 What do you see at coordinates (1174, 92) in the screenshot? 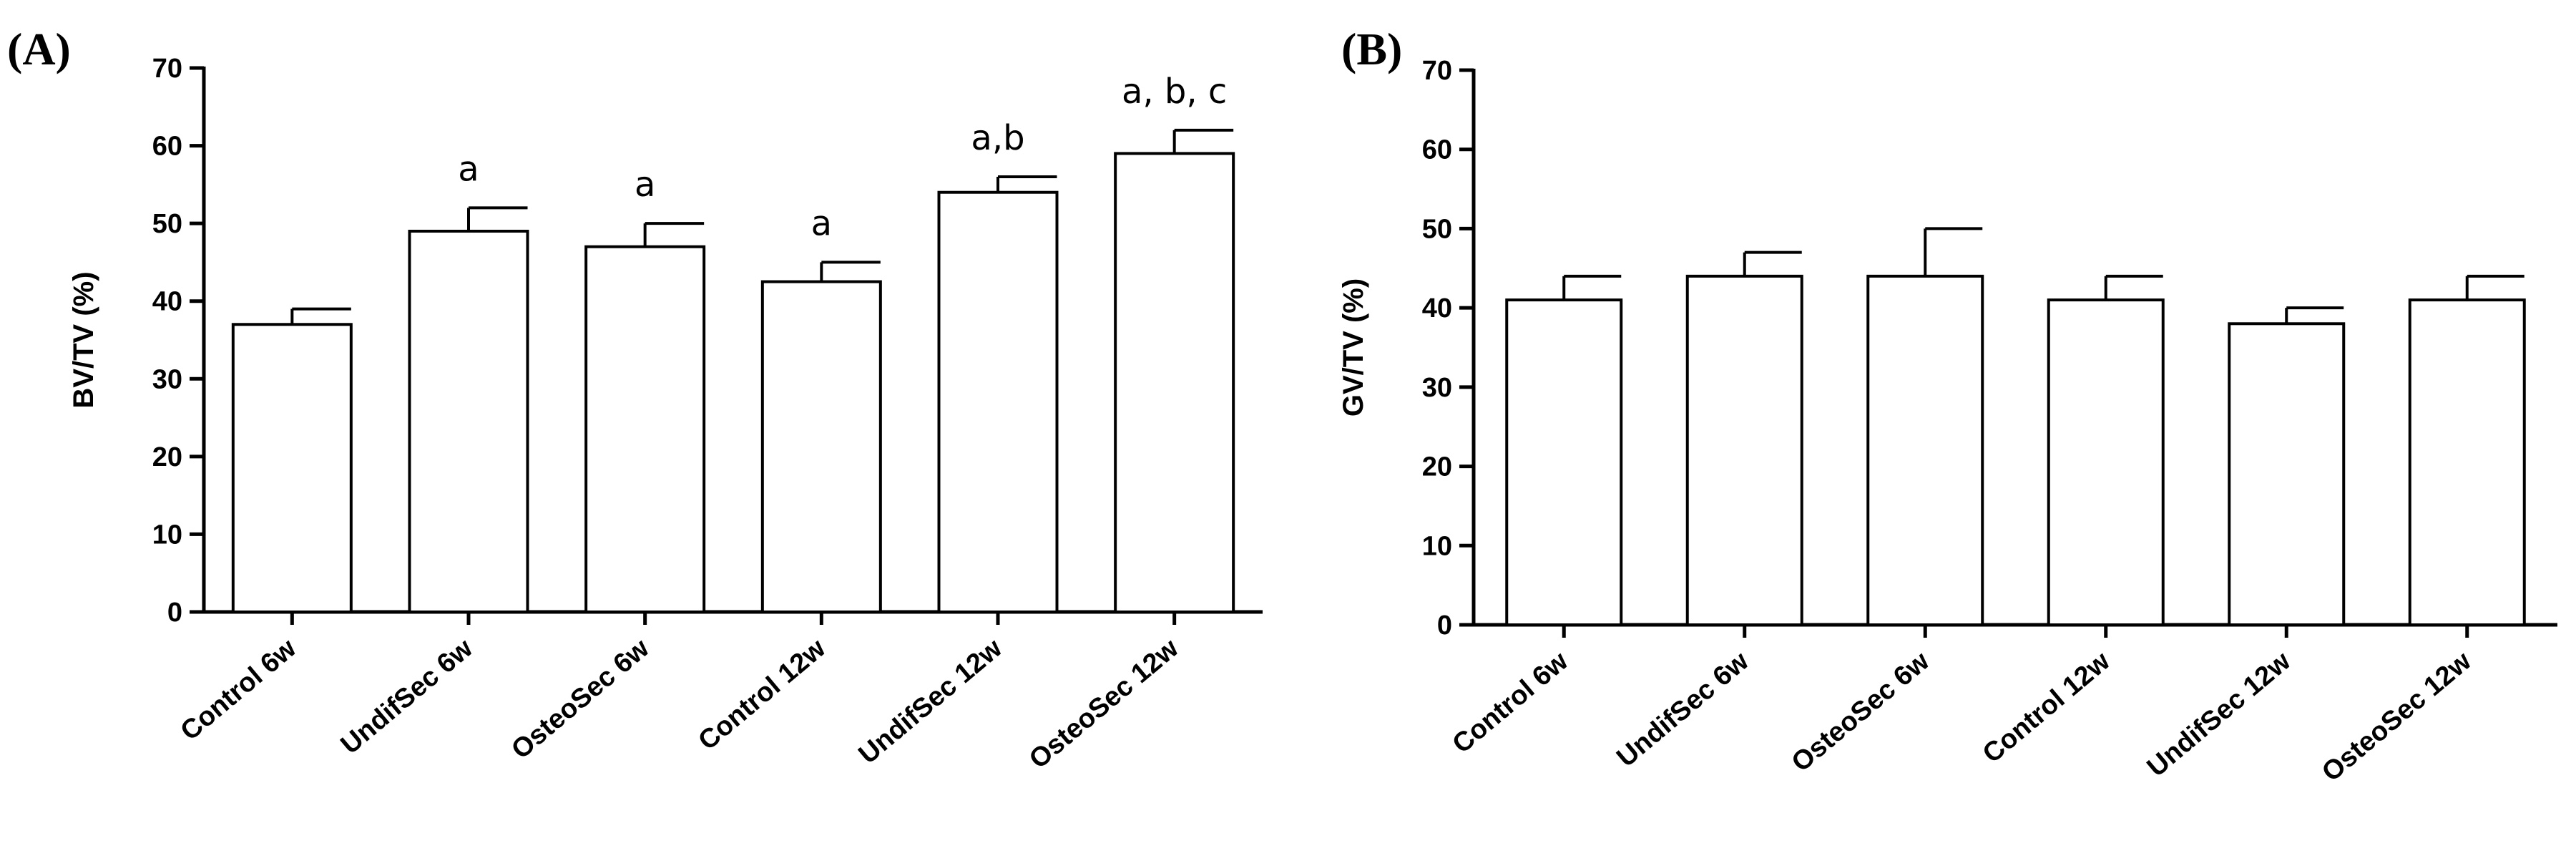
I see `significance-label: a, b, c` at bounding box center [1174, 92].